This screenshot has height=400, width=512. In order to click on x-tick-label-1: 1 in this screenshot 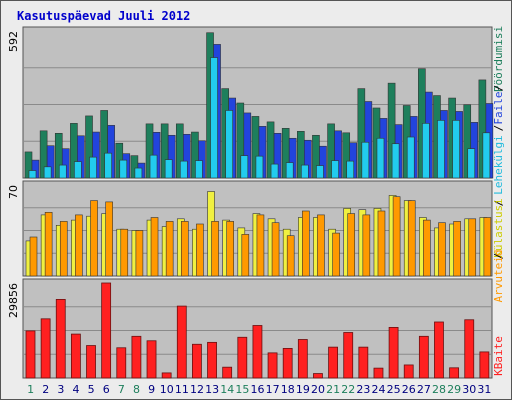, I will do `click(30, 389)`.